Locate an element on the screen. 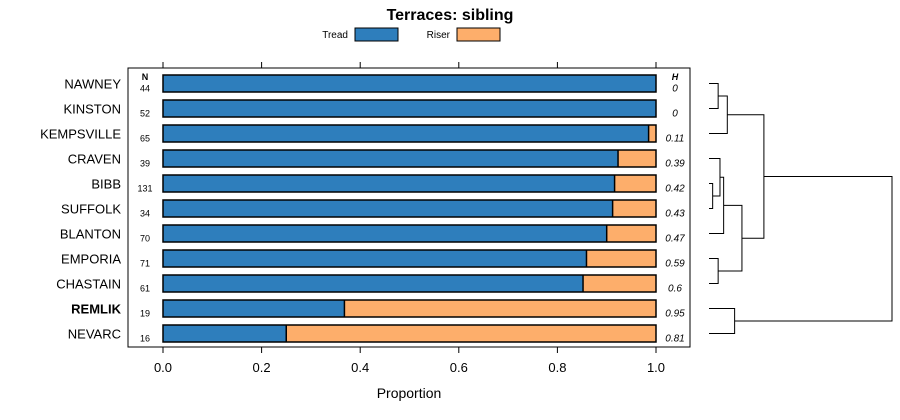 The image size is (900, 420). row-n-remlik: 19 is located at coordinates (145, 314).